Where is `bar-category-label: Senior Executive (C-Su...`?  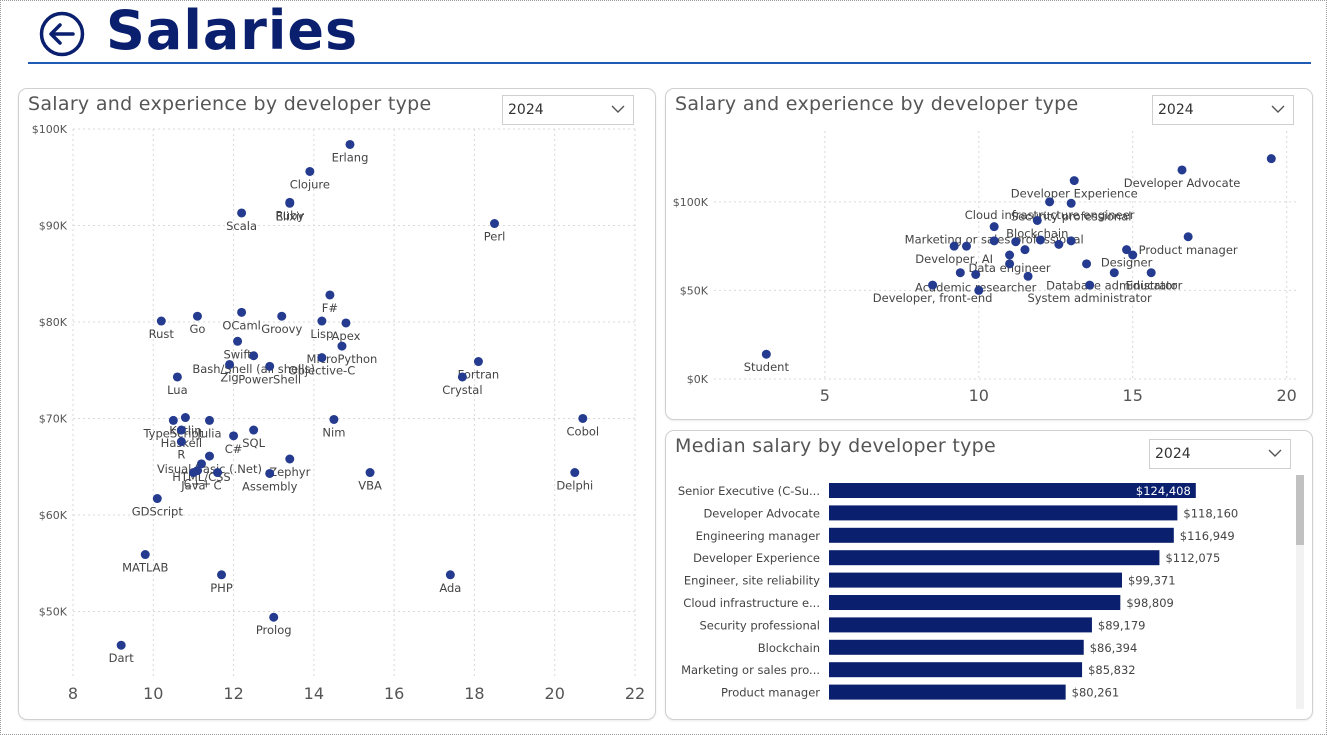 bar-category-label: Senior Executive (C-Su... is located at coordinates (749, 491).